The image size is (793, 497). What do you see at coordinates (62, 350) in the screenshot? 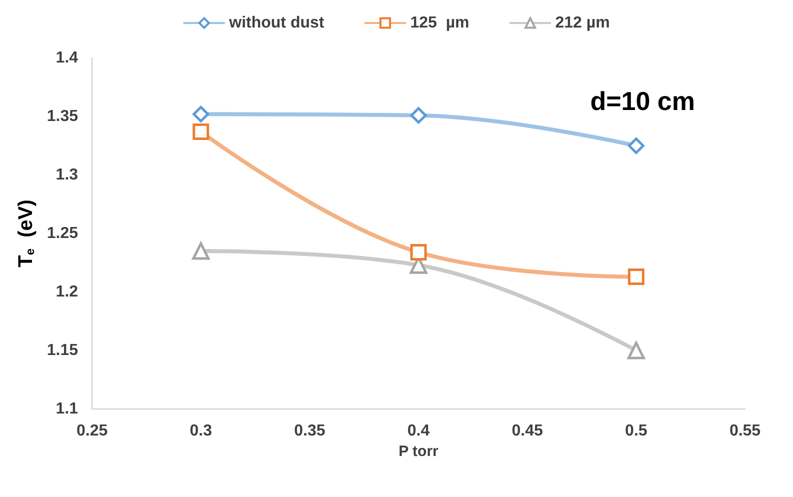
I see `y-tick-label: 1.15` at bounding box center [62, 350].